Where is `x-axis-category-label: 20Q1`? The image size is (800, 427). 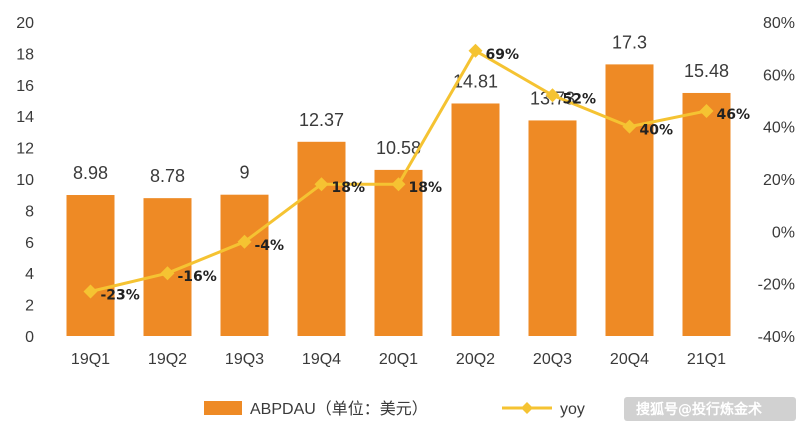
x-axis-category-label: 20Q1 is located at coordinates (398, 359).